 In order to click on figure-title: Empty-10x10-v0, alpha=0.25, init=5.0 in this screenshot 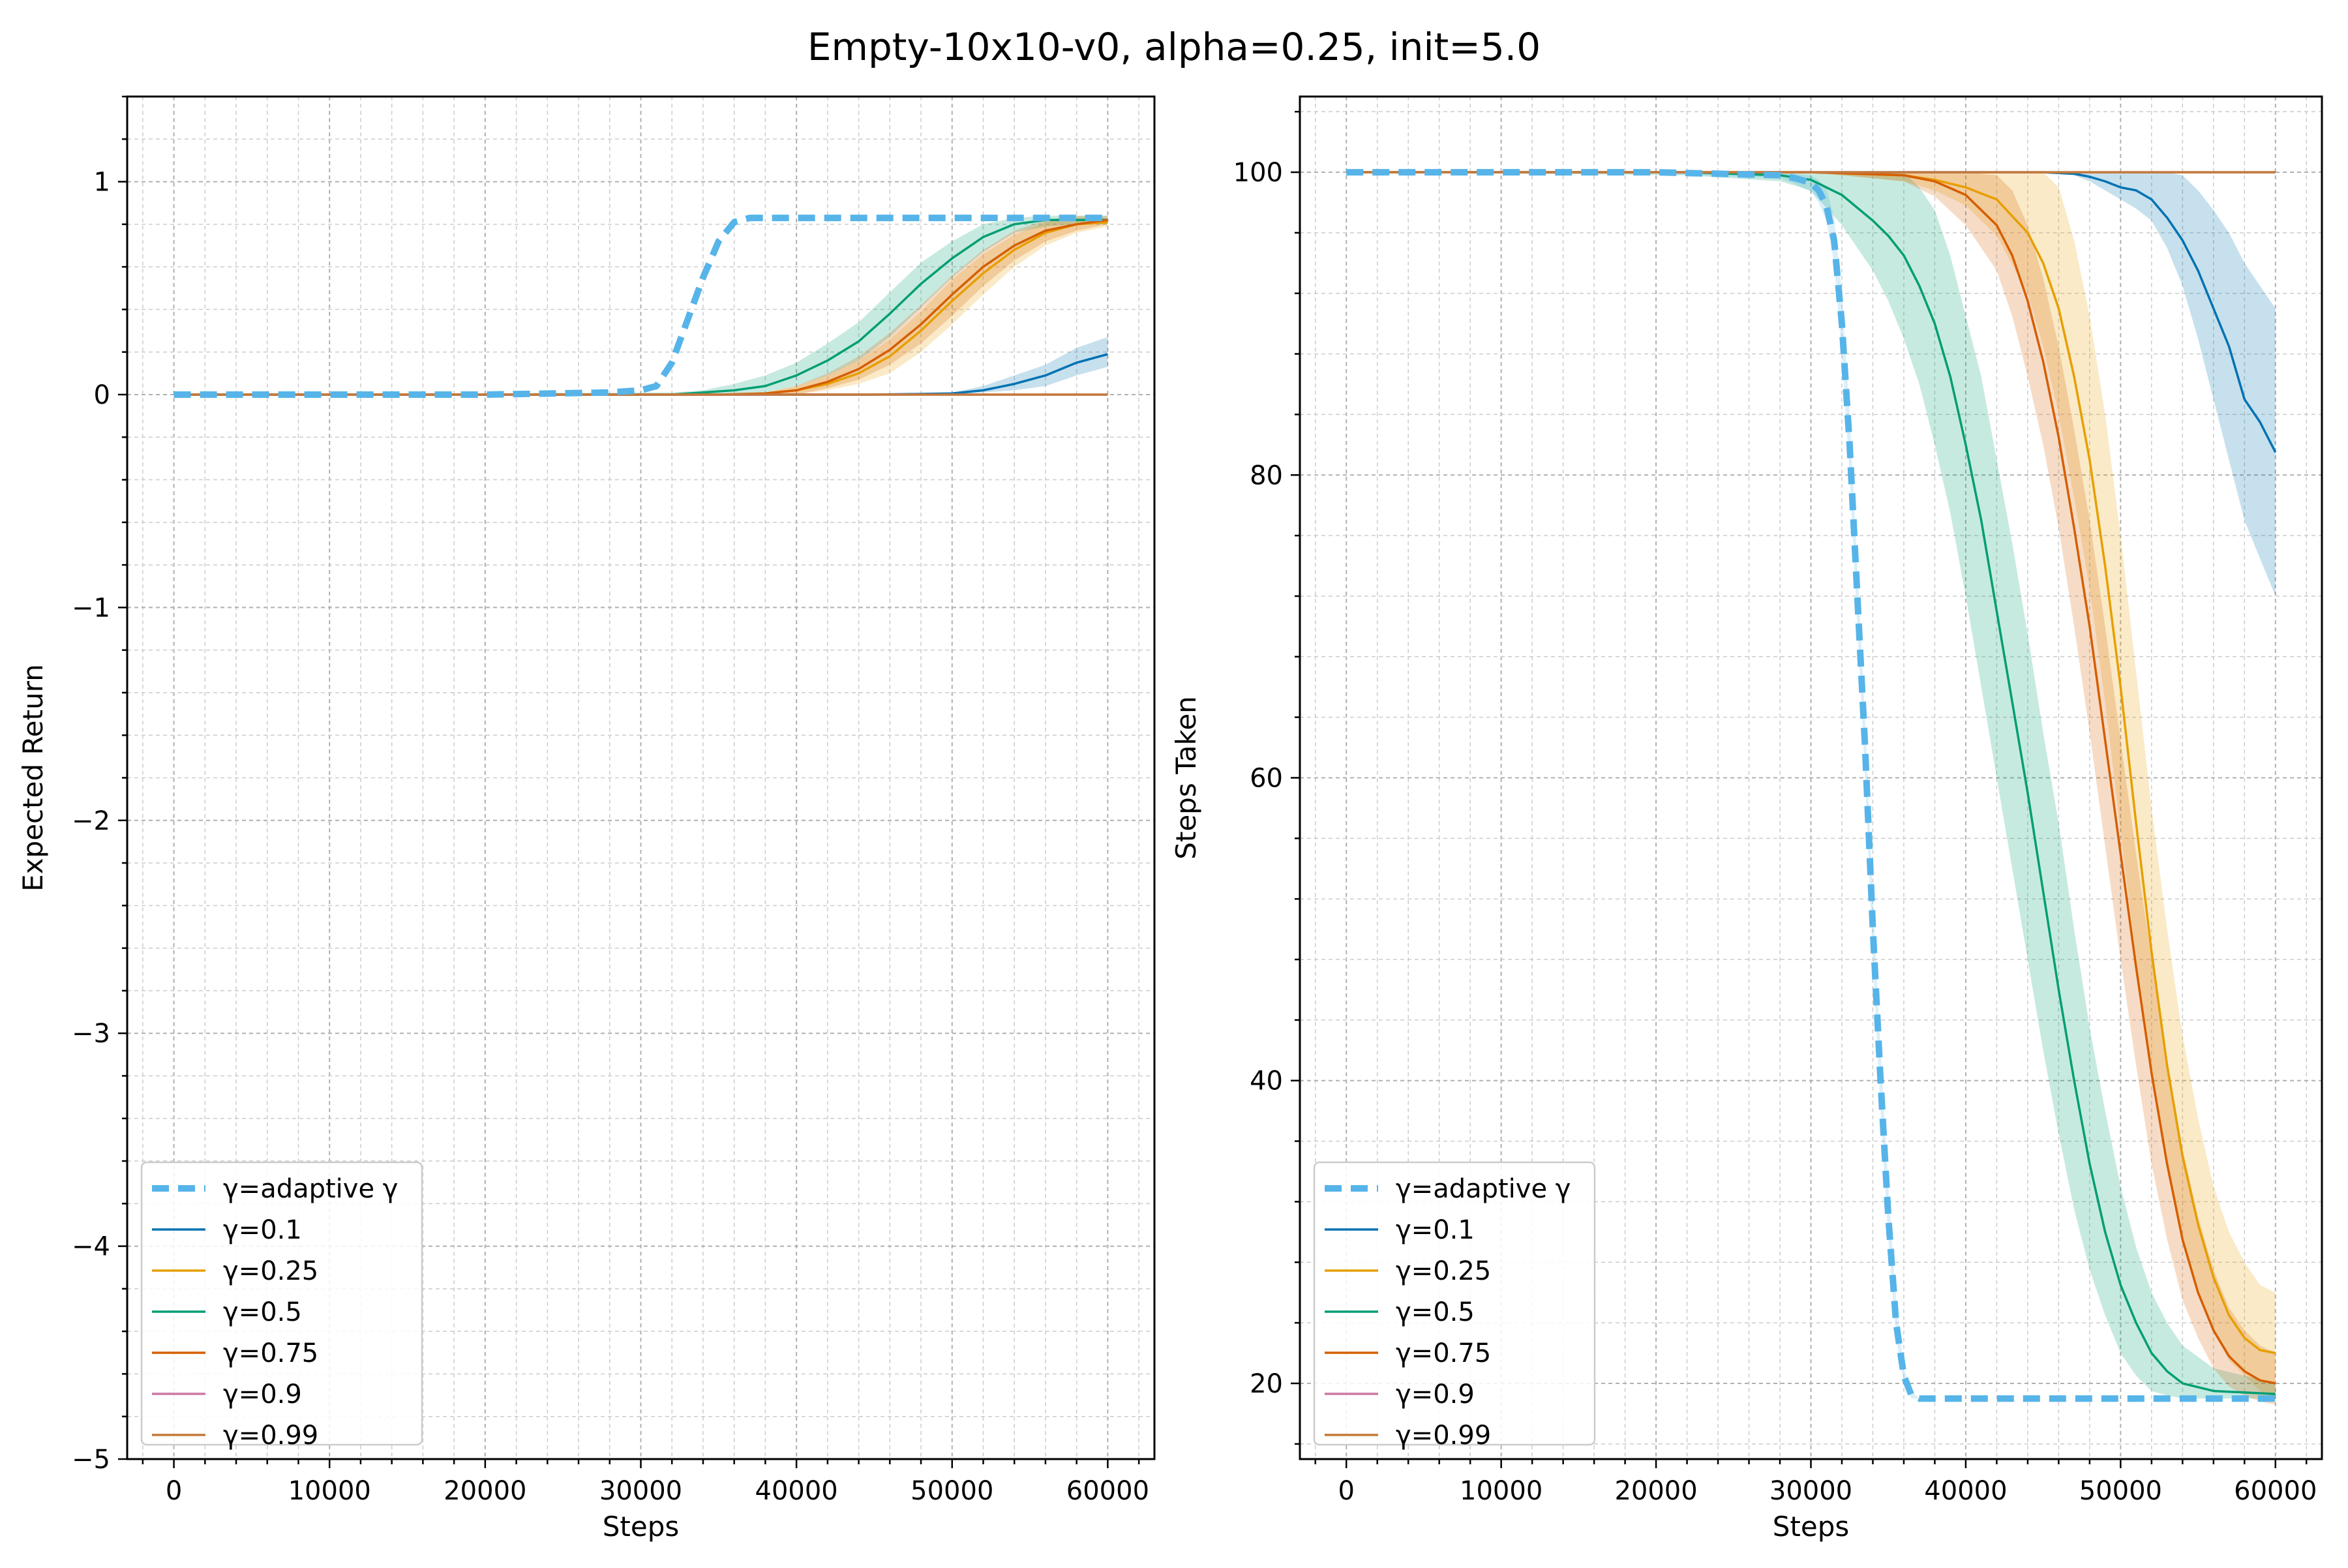, I will do `click(1174, 47)`.